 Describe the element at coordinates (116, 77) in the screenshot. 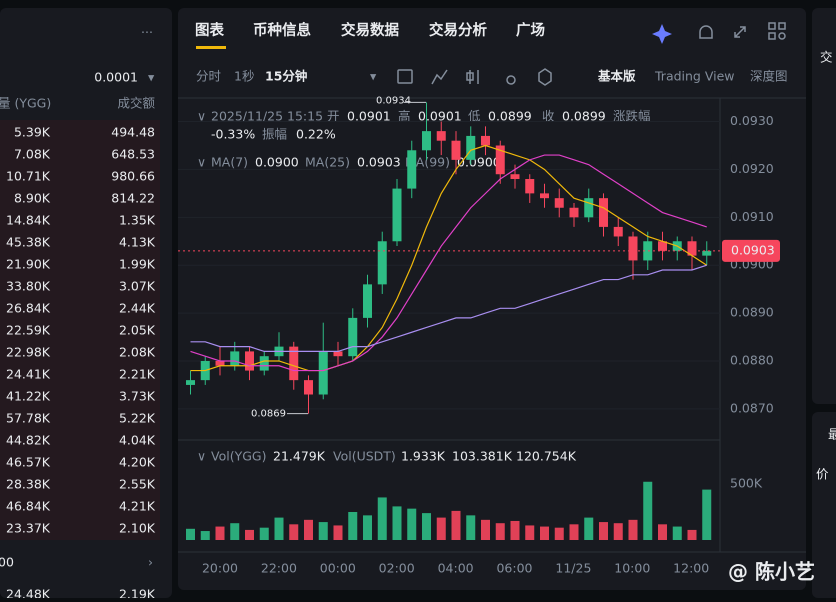

I see `precision: 0.0001` at that location.